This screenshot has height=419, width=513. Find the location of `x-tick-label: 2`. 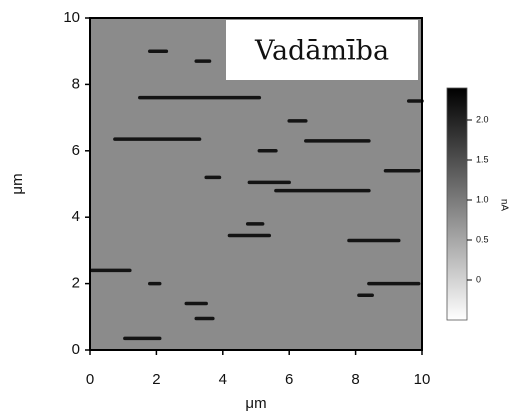

x-tick-label: 2 is located at coordinates (156, 379).